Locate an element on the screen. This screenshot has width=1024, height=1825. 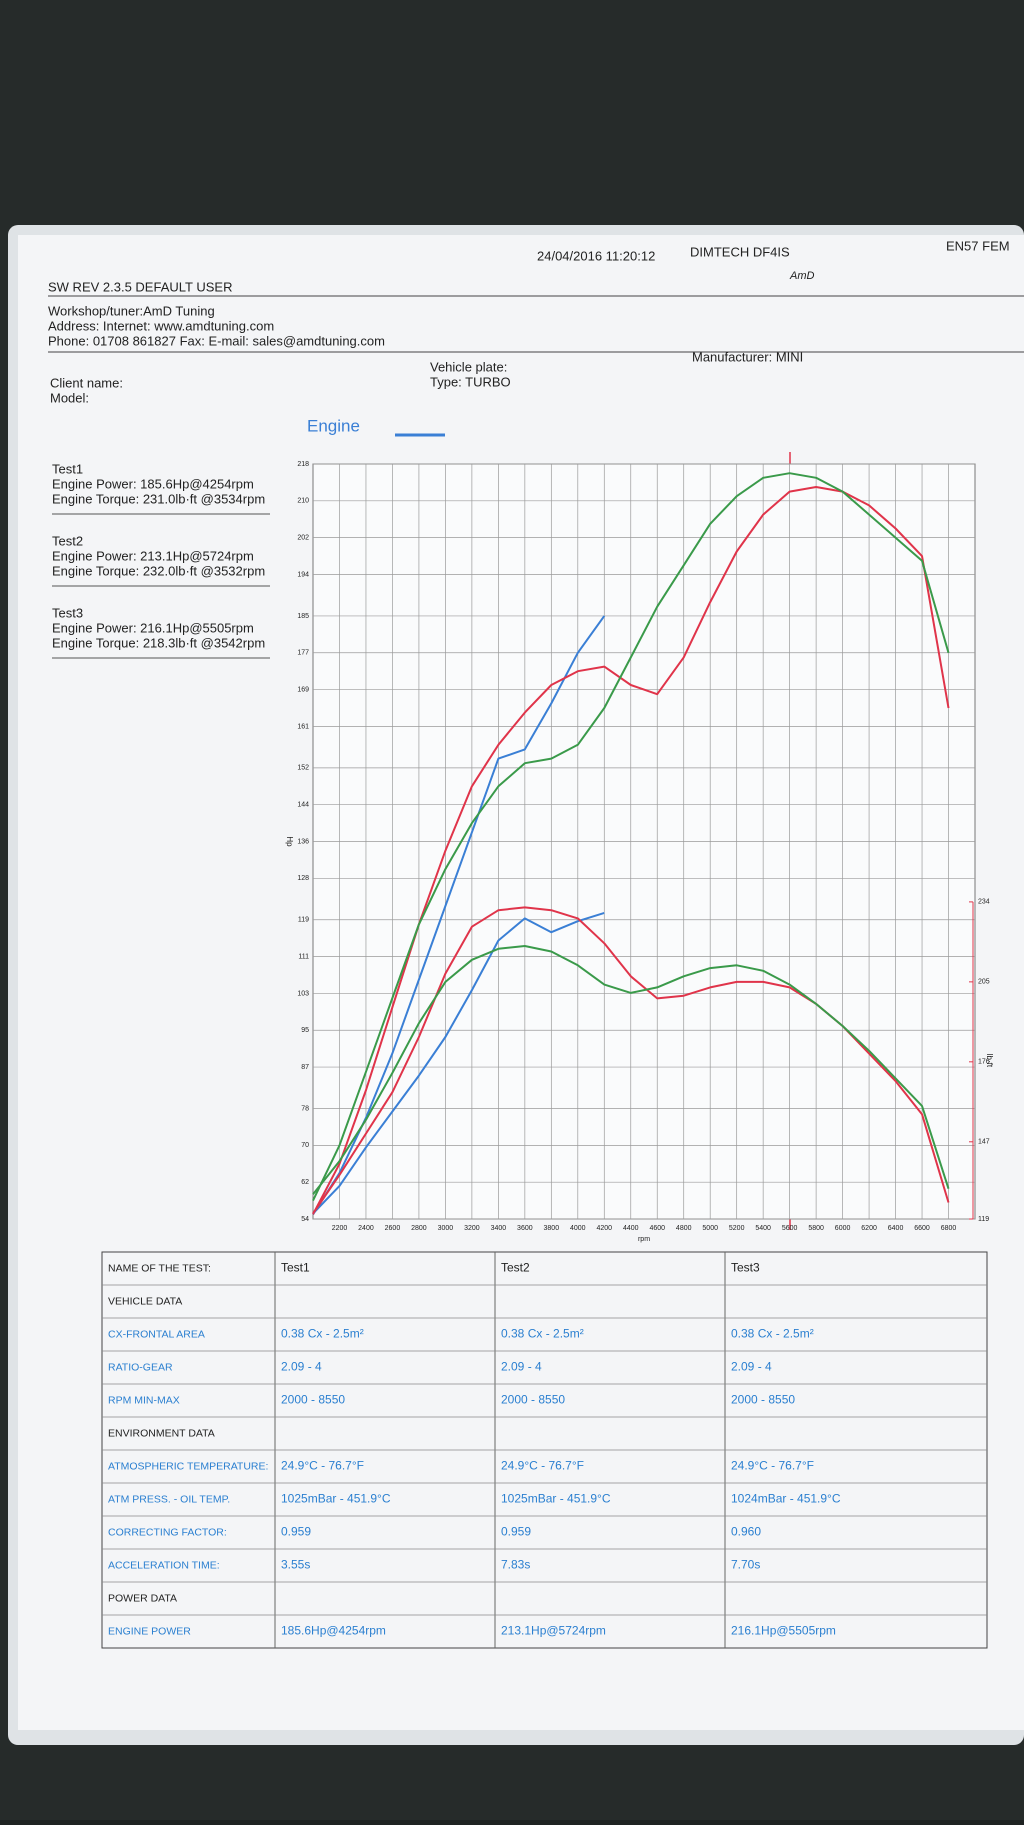
code: EN57 FEM is located at coordinates (978, 245).